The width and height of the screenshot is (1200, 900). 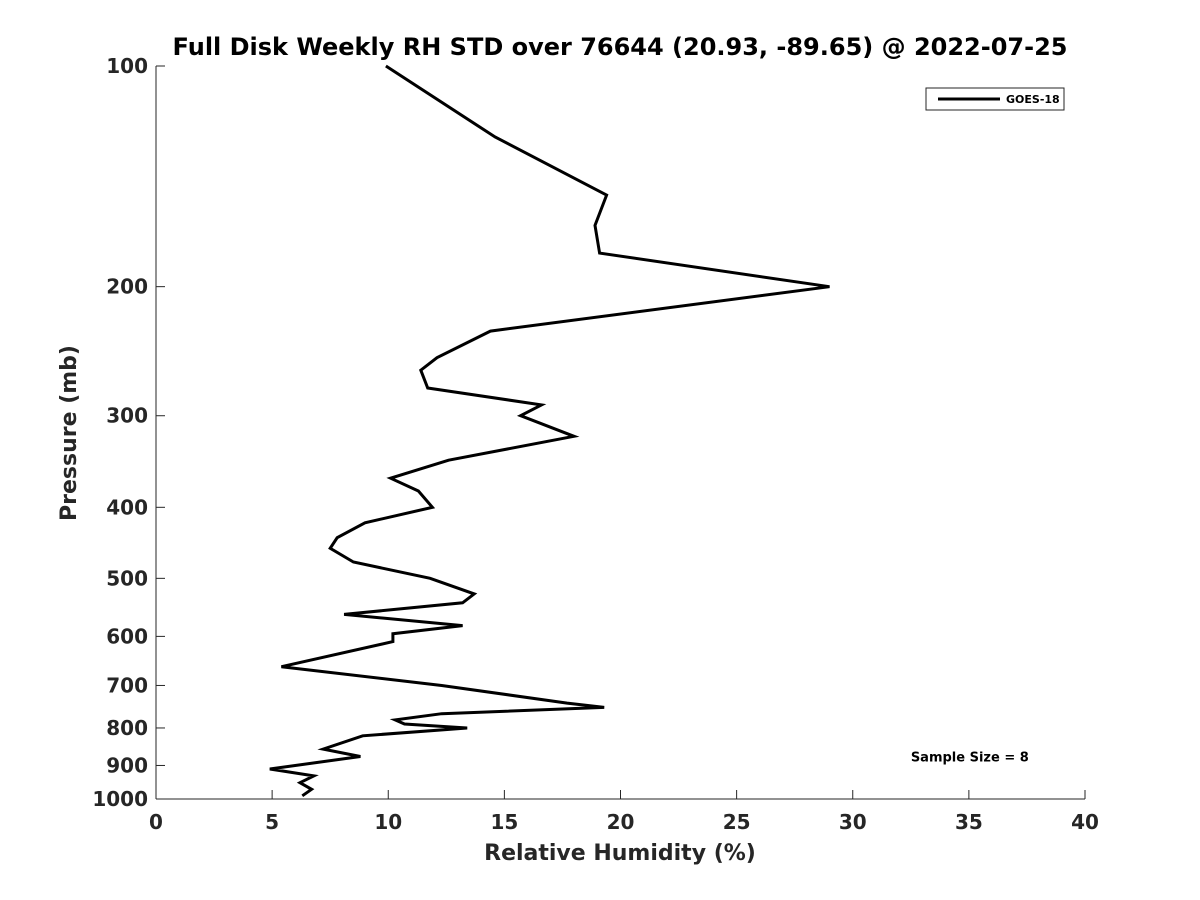 I want to click on x-tick-label: 10, so click(x=388, y=822).